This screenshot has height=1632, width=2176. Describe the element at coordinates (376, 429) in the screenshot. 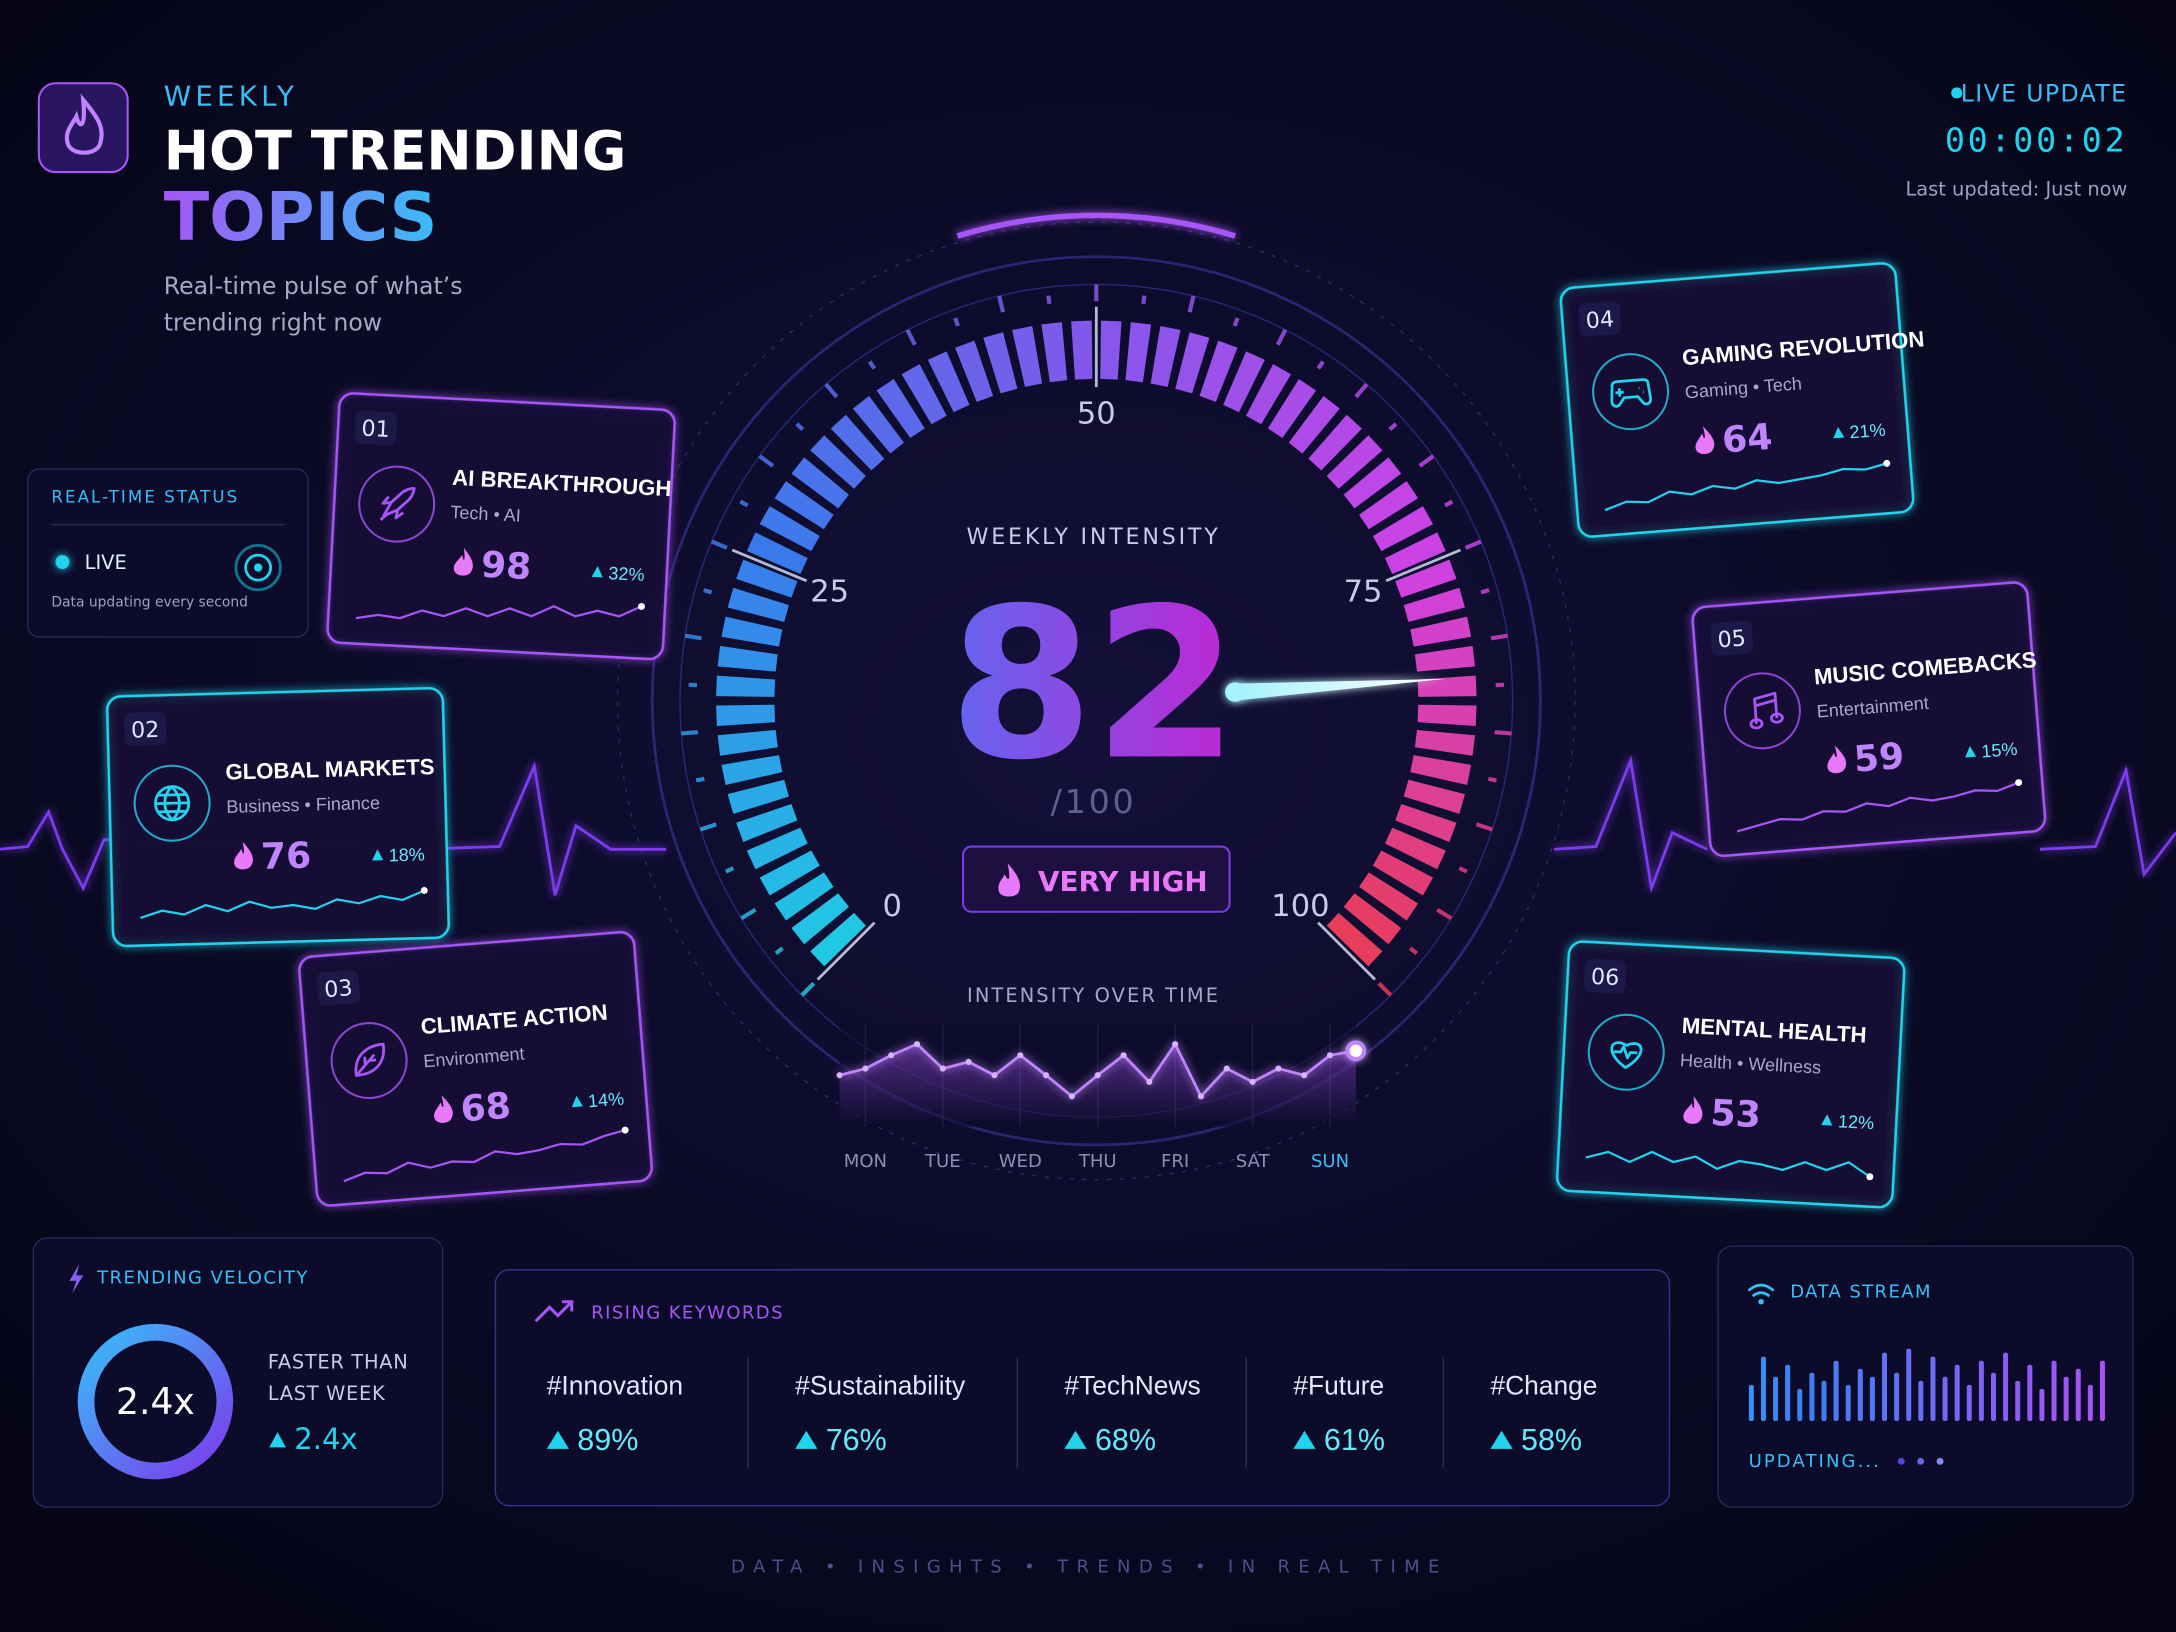

I see `rank: 01` at that location.